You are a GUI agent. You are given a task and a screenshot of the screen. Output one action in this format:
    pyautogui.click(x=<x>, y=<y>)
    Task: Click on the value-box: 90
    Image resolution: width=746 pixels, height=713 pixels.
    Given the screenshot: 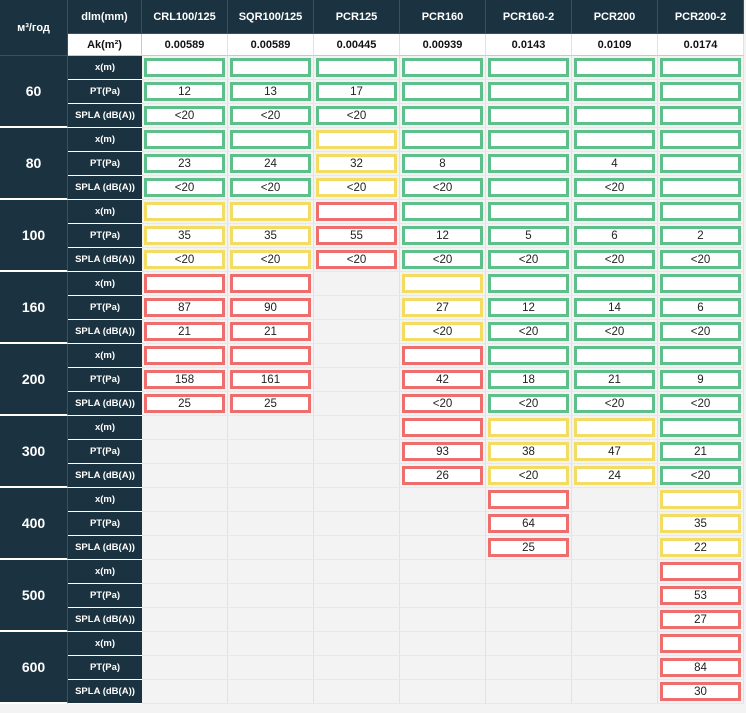 What is the action you would take?
    pyautogui.click(x=270, y=307)
    